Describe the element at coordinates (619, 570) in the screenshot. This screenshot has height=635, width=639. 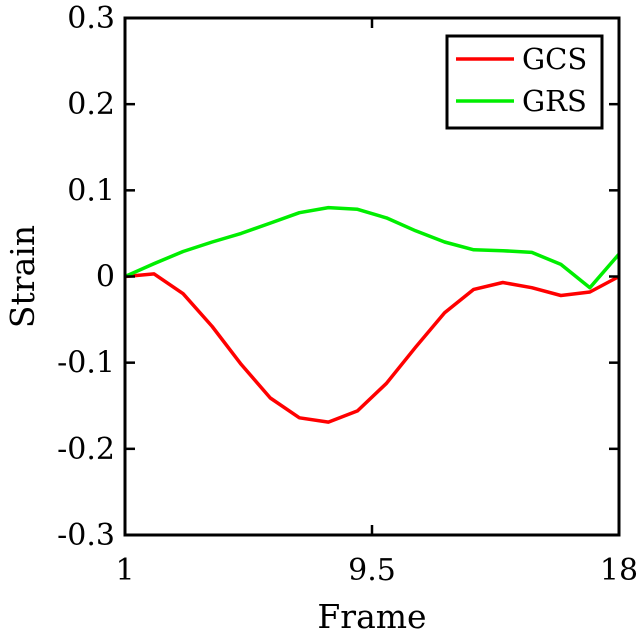
I see `x-tick-label: 18` at that location.